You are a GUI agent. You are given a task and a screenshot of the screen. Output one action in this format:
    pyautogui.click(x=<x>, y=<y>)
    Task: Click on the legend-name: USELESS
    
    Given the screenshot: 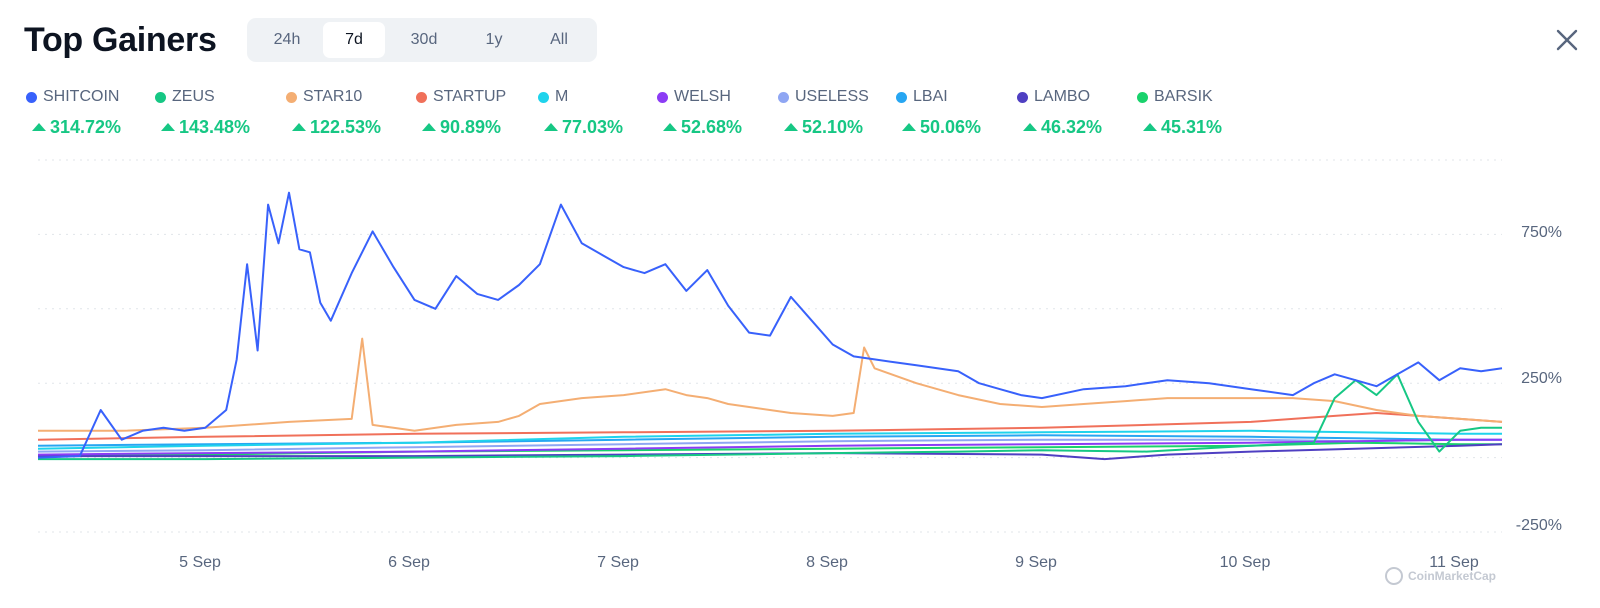 What is the action you would take?
    pyautogui.click(x=832, y=96)
    